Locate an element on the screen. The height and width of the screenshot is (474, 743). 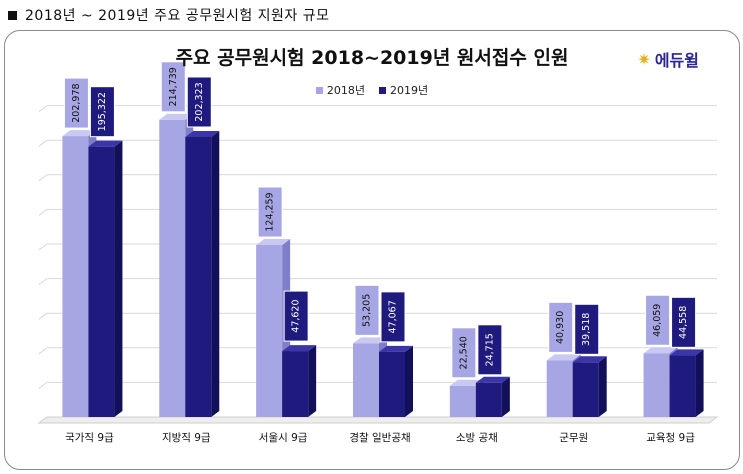
x-tick-label: 국가직 9급 is located at coordinates (89, 438).